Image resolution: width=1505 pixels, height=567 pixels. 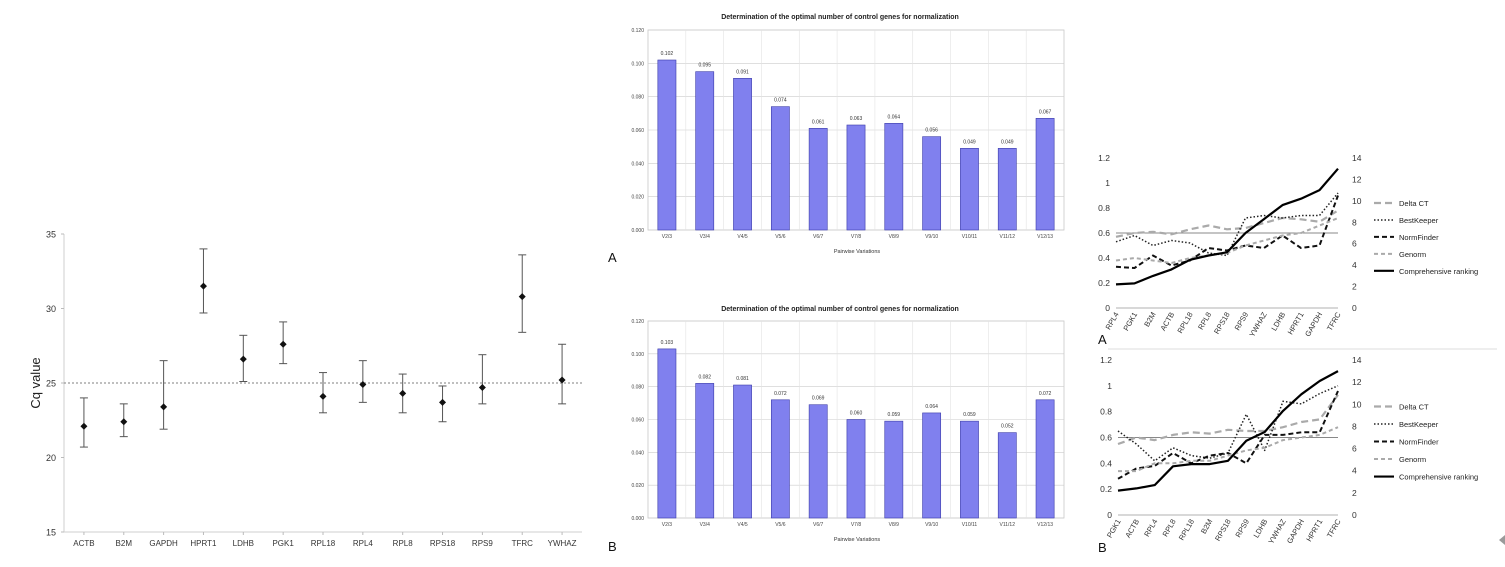 I want to click on cq-x-tick-label: RPL8, so click(x=403, y=543).